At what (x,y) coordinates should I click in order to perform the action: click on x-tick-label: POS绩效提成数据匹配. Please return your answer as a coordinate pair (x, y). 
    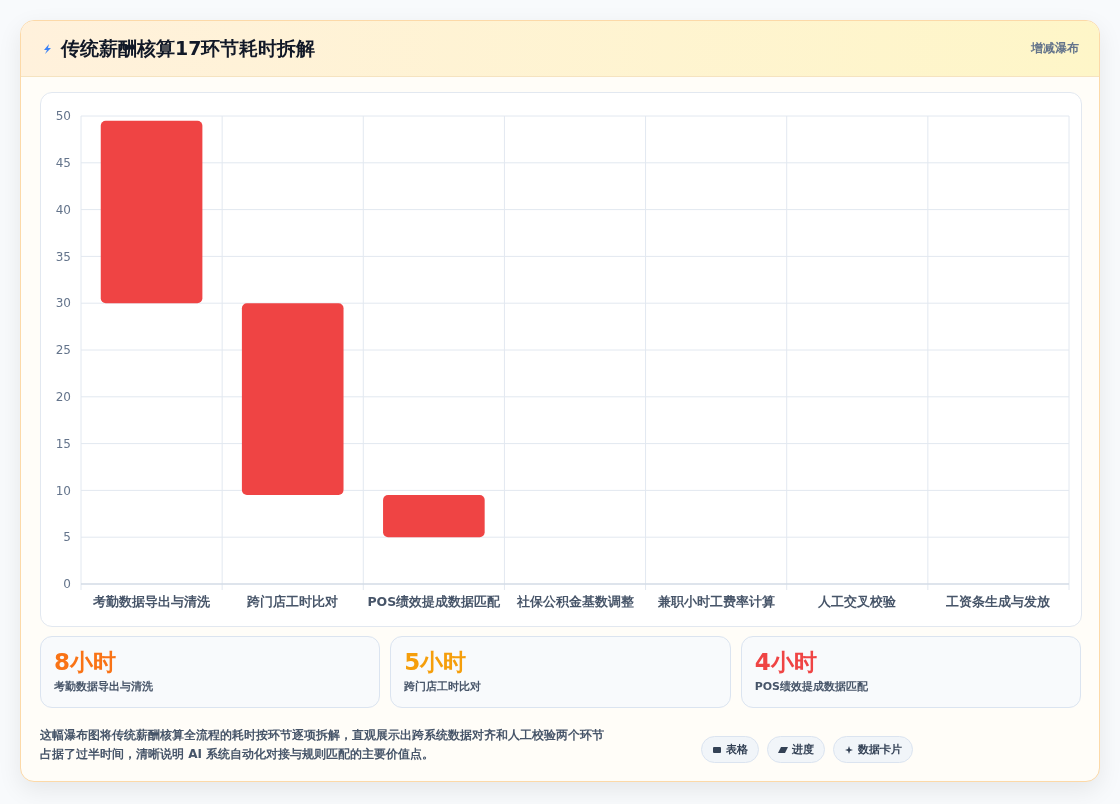
    Looking at the image, I should click on (434, 601).